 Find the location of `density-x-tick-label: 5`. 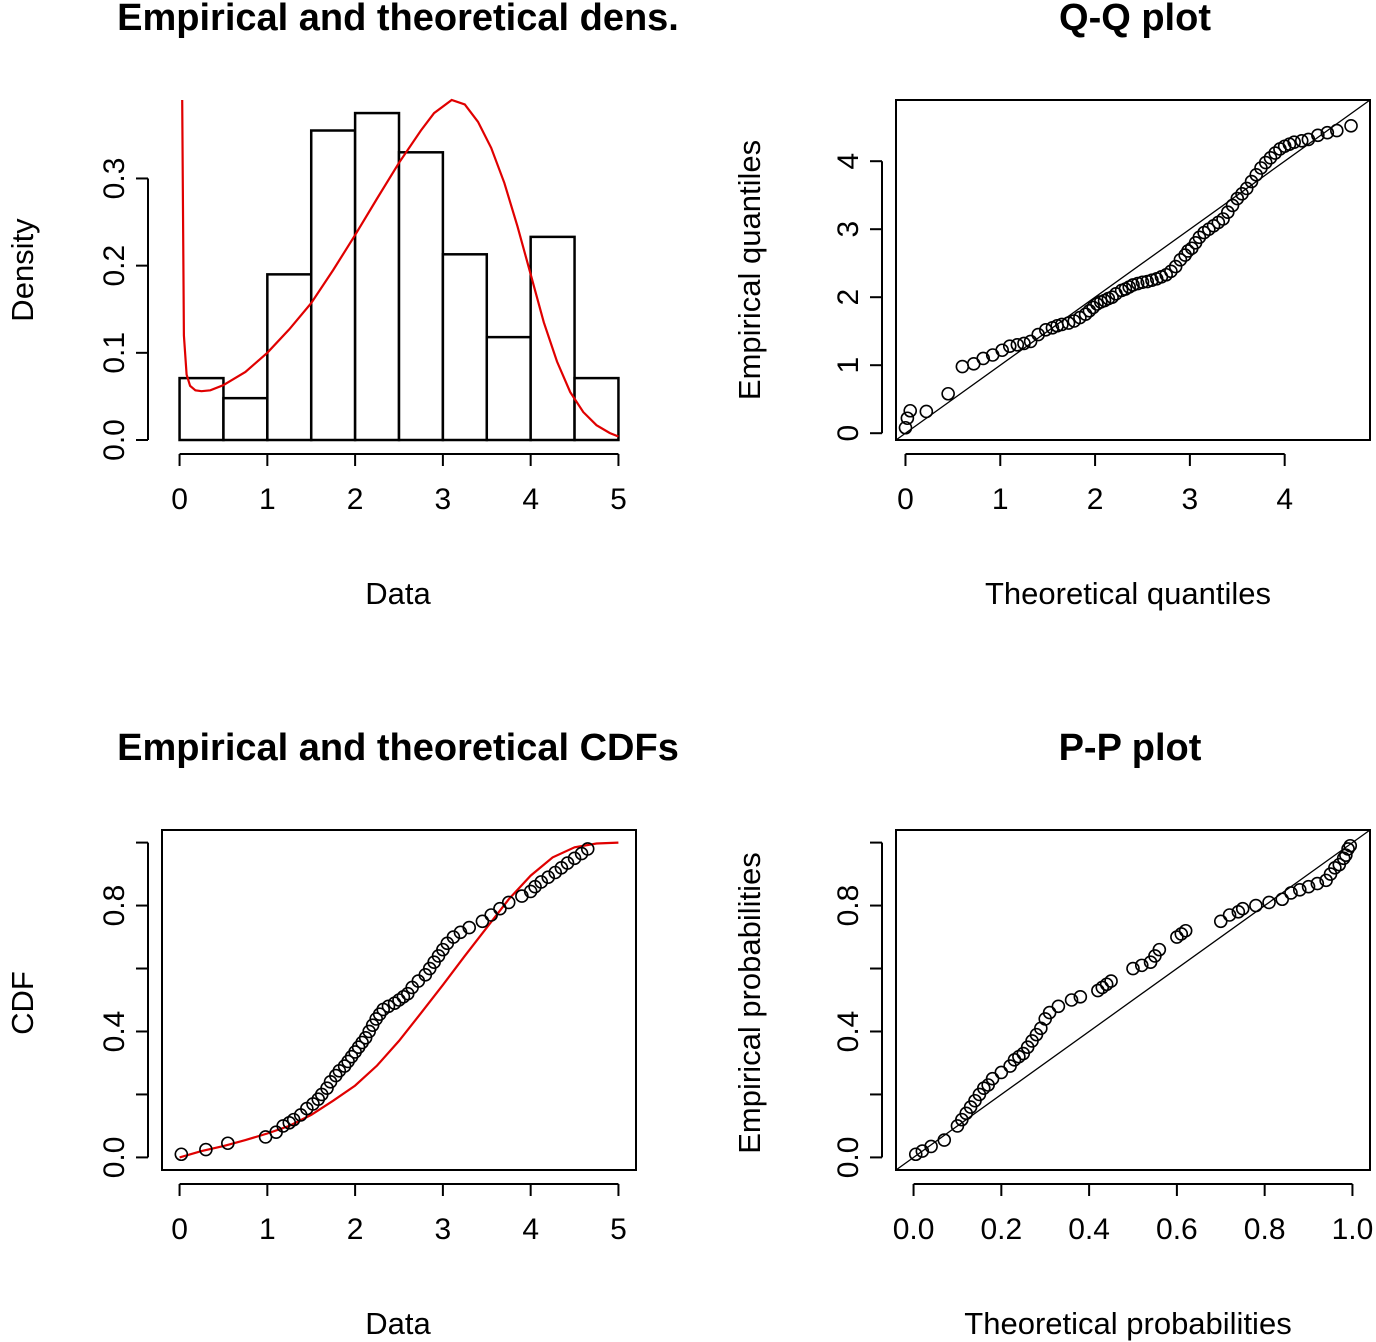

density-x-tick-label: 5 is located at coordinates (618, 499).